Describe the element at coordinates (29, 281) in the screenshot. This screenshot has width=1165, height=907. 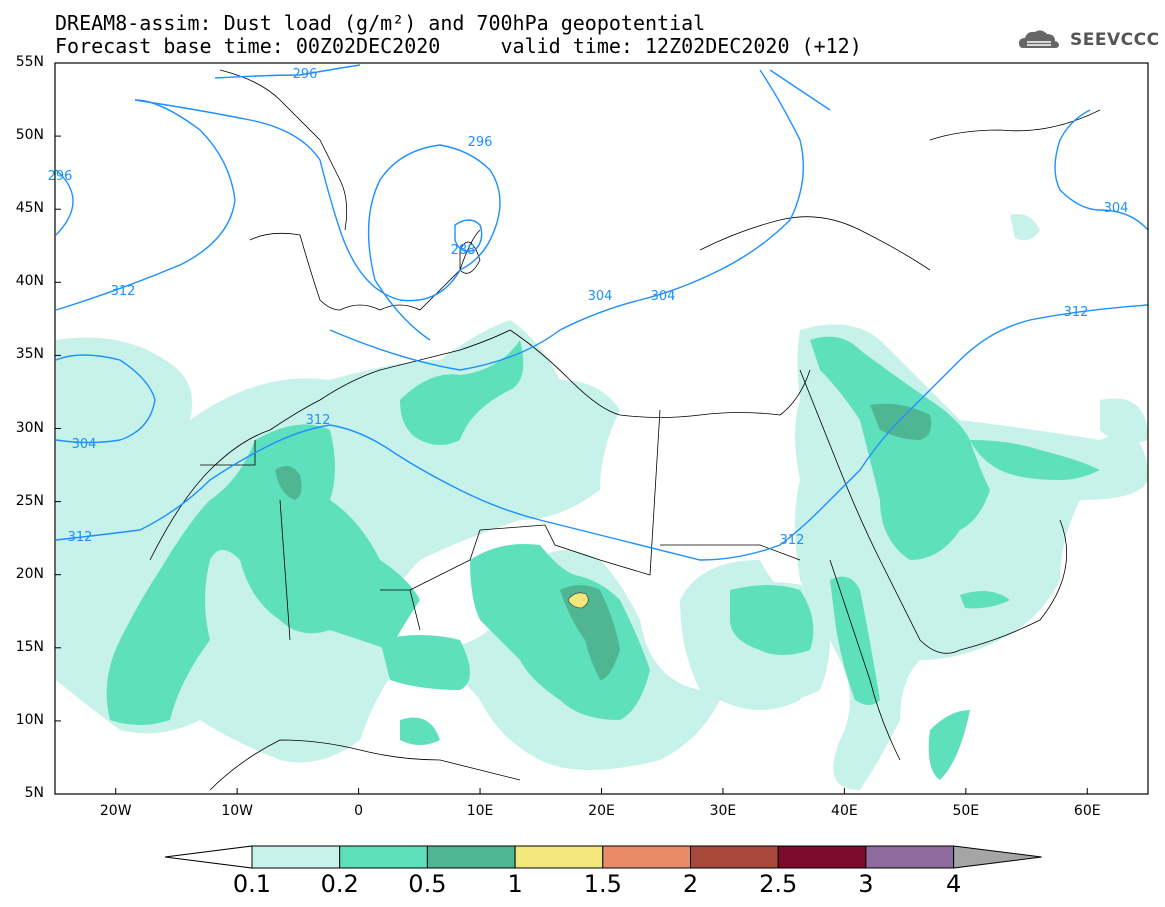
I see `lat-label-40n: 40N` at that location.